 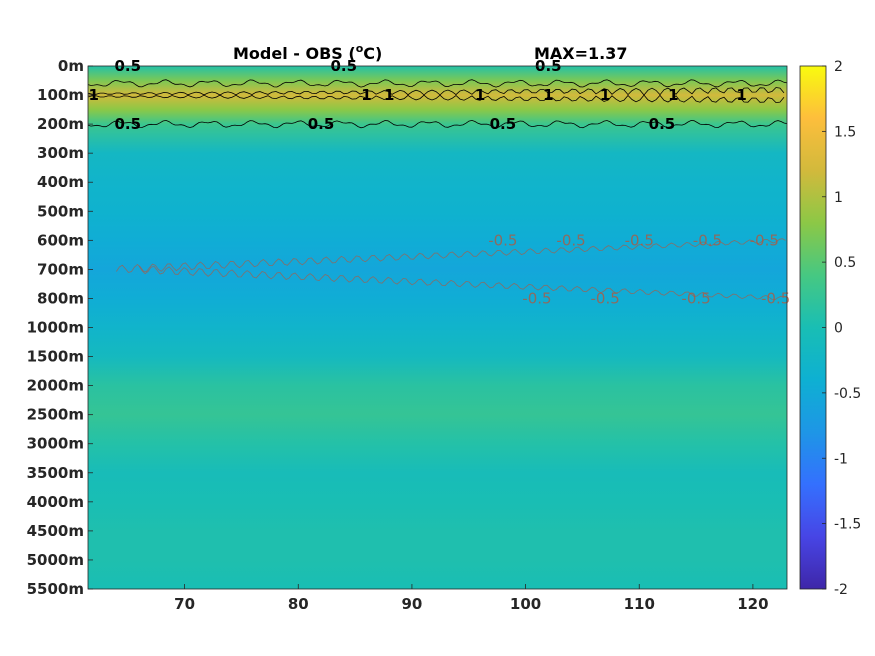 I want to click on colorbar-tick-label: -1.5, so click(x=847, y=525).